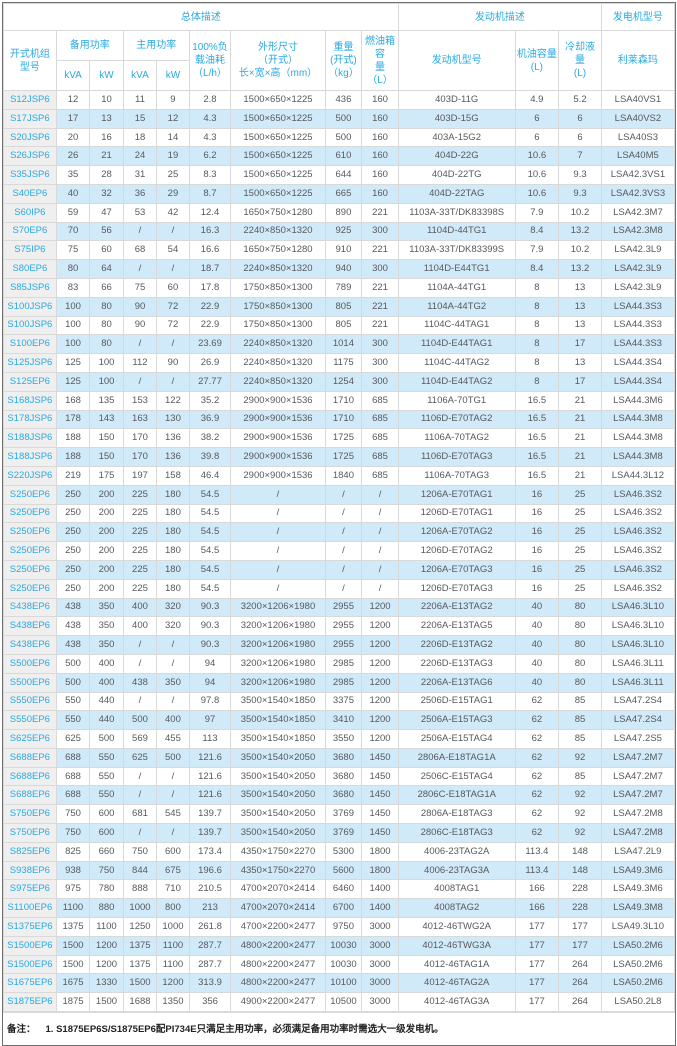  Describe the element at coordinates (30, 175) in the screenshot. I see `model-link: S35JSP6` at that location.